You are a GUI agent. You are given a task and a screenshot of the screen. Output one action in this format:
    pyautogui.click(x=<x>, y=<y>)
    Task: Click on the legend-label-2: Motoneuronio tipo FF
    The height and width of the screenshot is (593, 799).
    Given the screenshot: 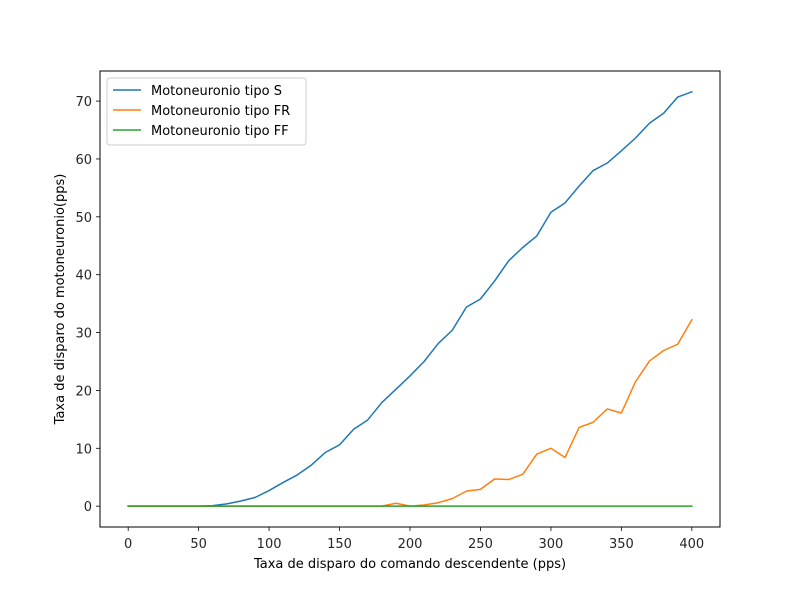 What is the action you would take?
    pyautogui.click(x=220, y=131)
    